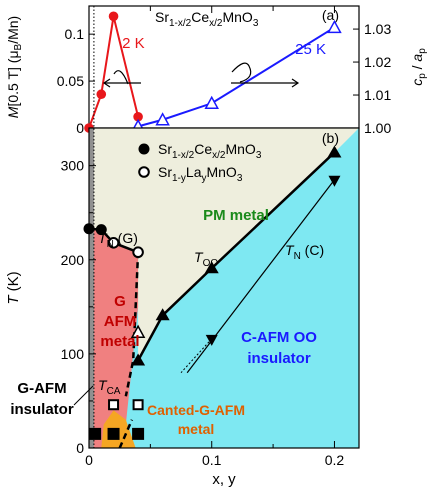 The image size is (436, 489). I want to click on panel-b-ylabel: T (K), so click(13, 287).